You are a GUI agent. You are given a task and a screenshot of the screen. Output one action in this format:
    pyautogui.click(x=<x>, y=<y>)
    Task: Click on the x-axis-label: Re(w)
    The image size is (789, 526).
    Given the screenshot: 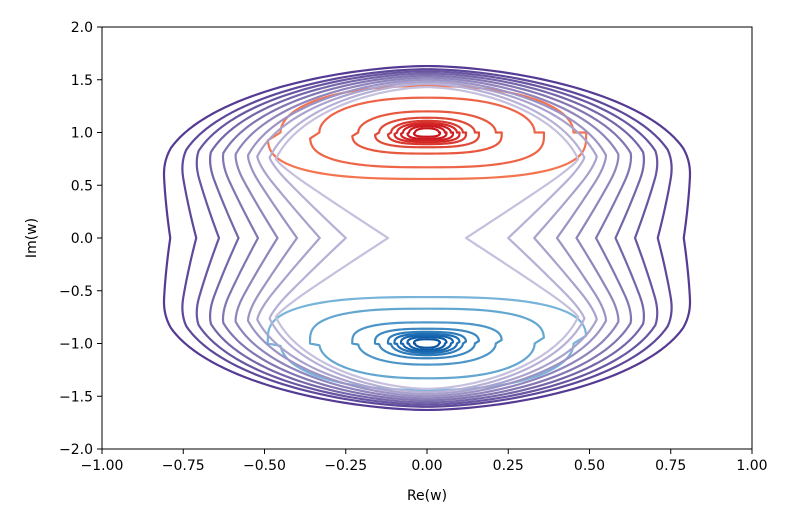 What is the action you would take?
    pyautogui.click(x=427, y=496)
    